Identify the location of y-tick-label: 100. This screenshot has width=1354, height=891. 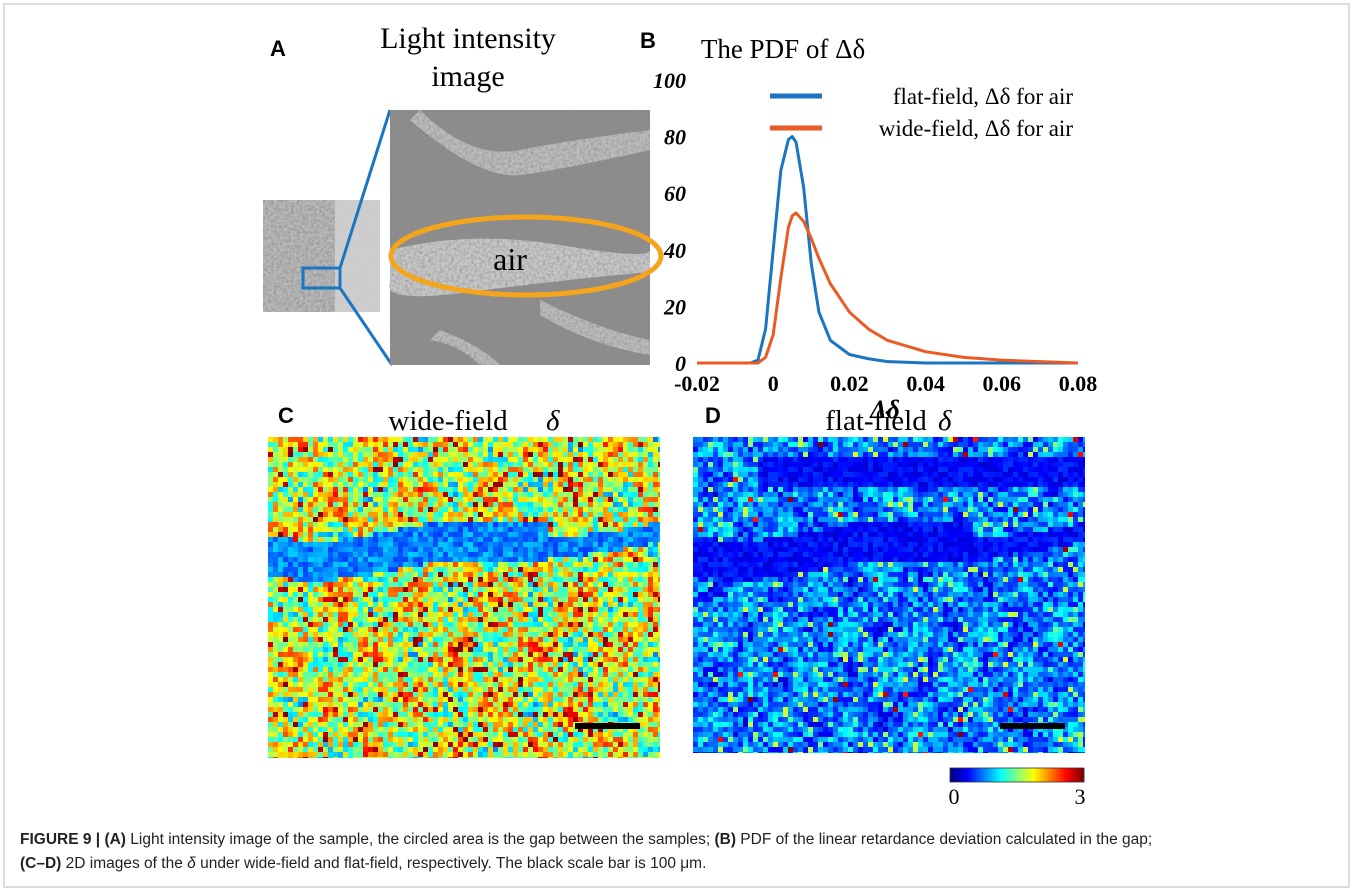
(669, 80).